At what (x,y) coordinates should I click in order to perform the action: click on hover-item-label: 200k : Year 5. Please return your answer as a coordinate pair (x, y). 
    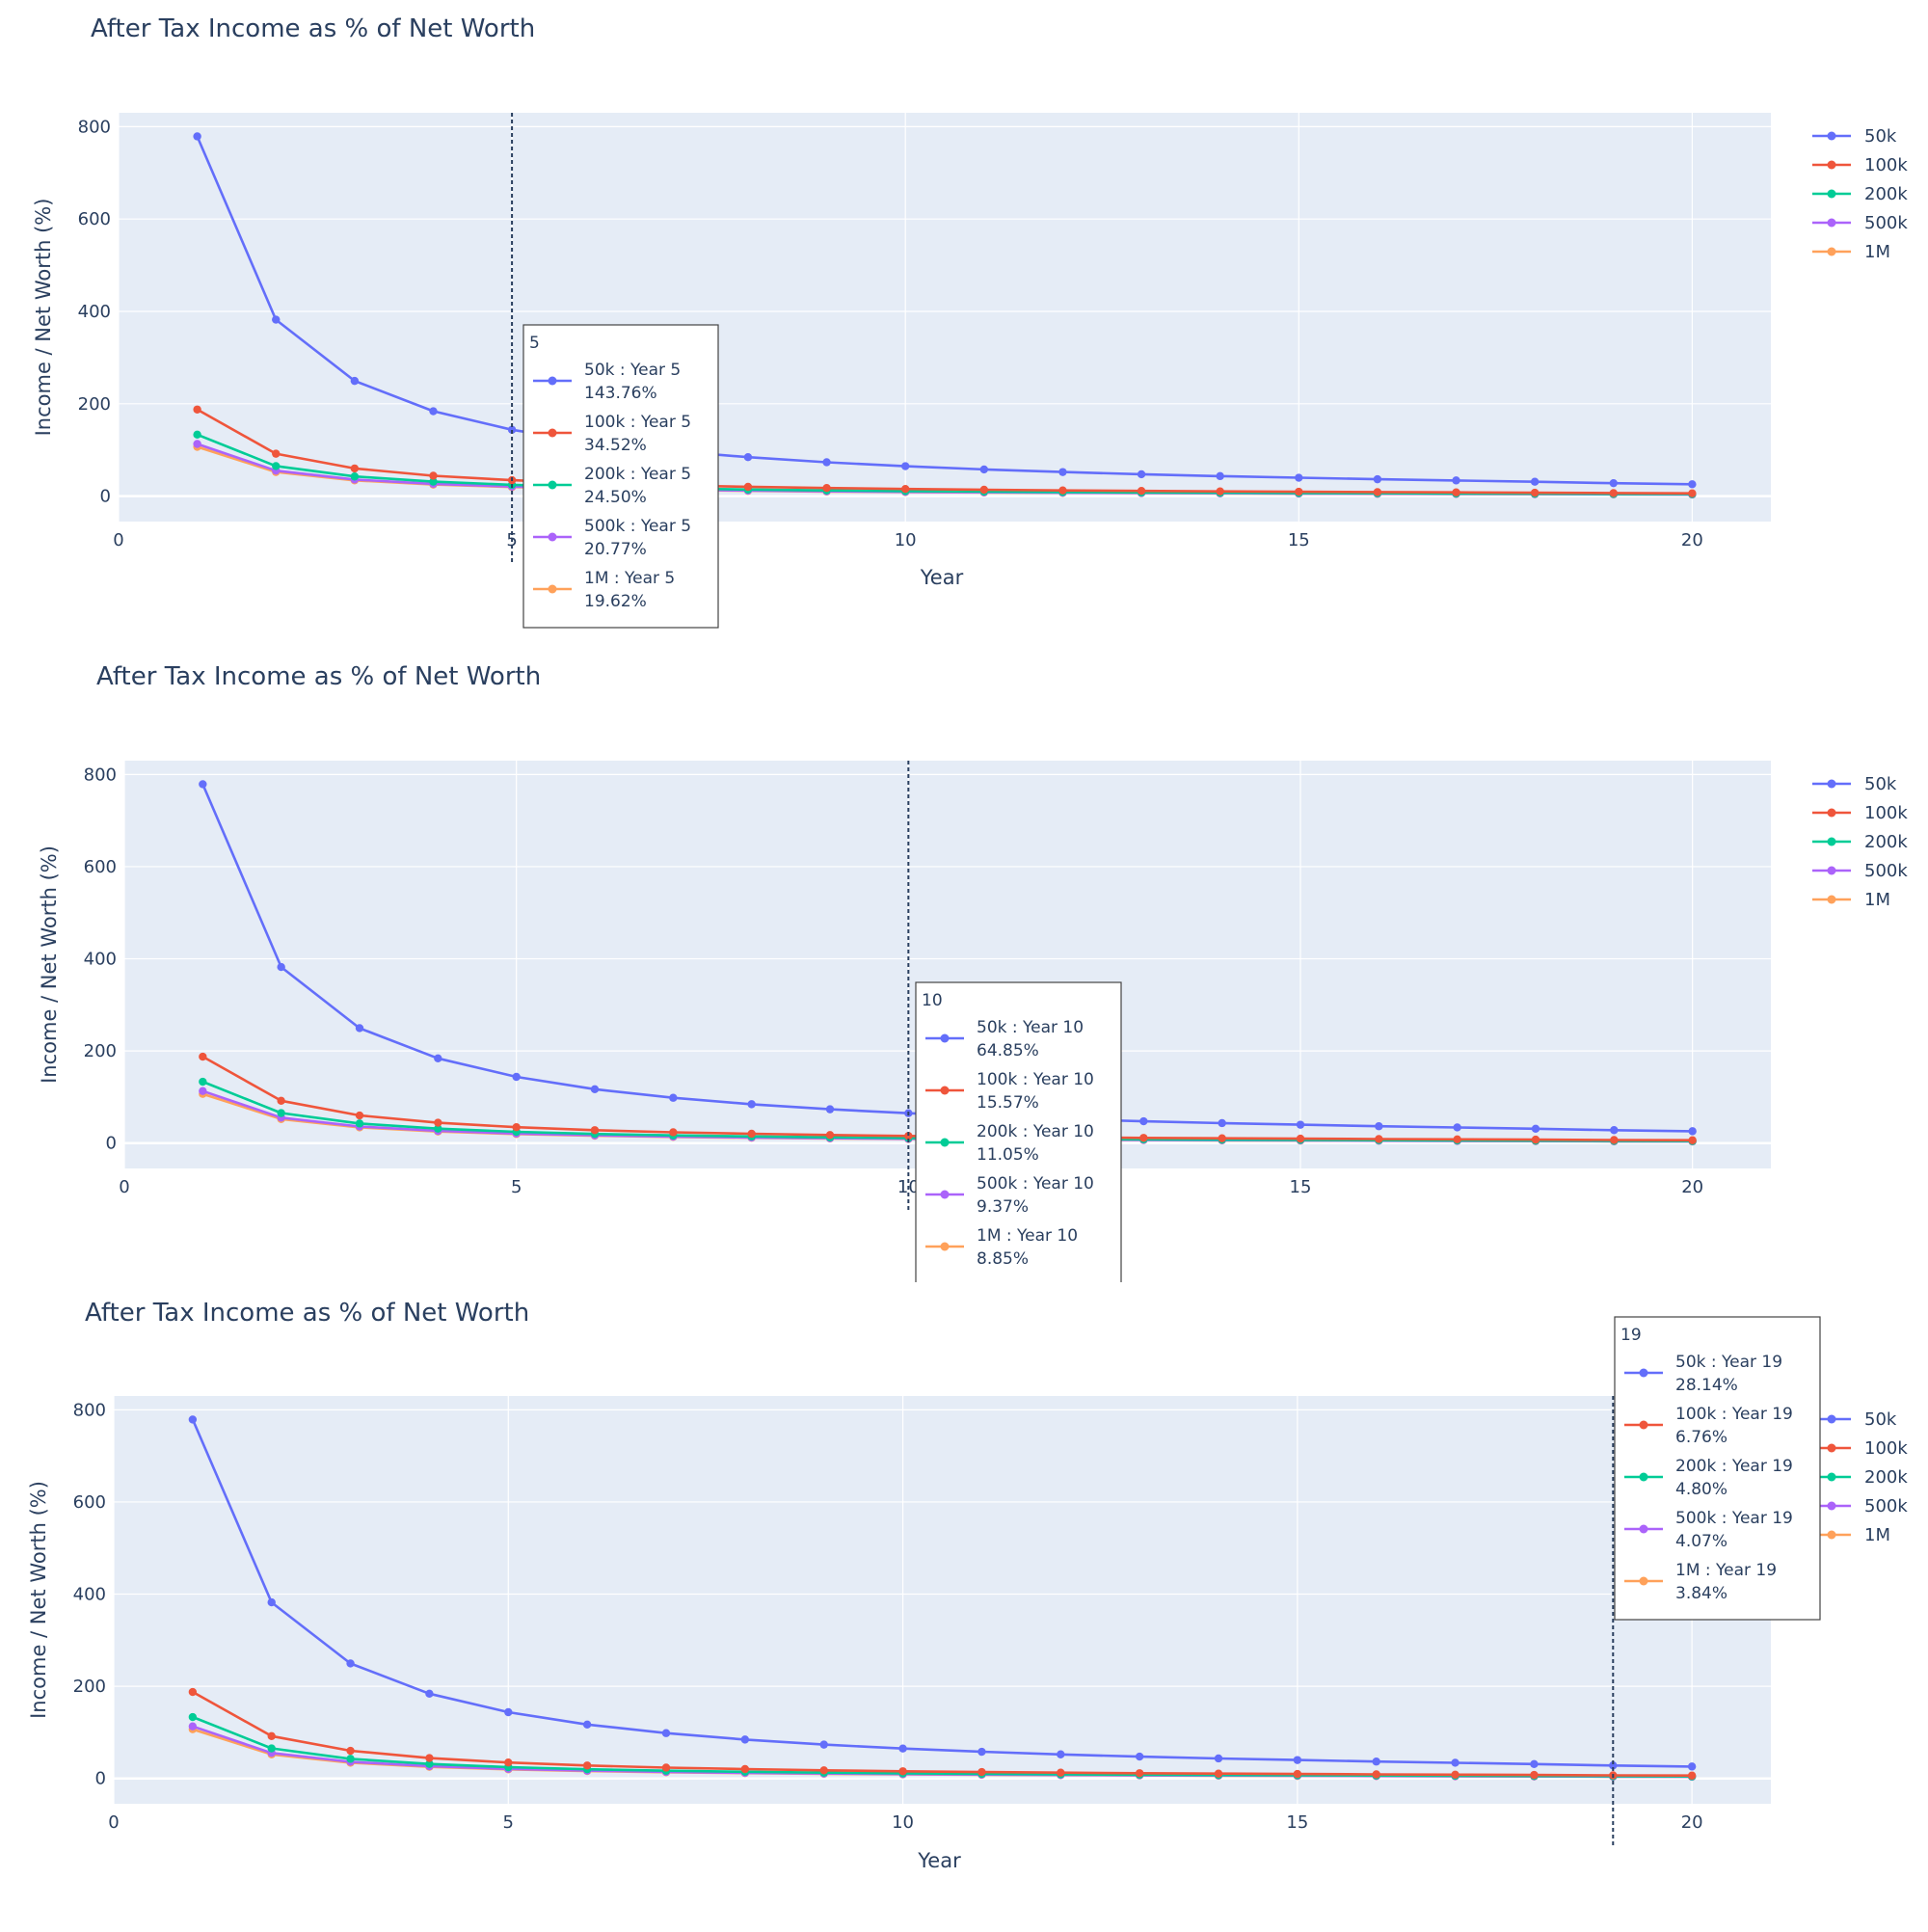
    Looking at the image, I should click on (637, 475).